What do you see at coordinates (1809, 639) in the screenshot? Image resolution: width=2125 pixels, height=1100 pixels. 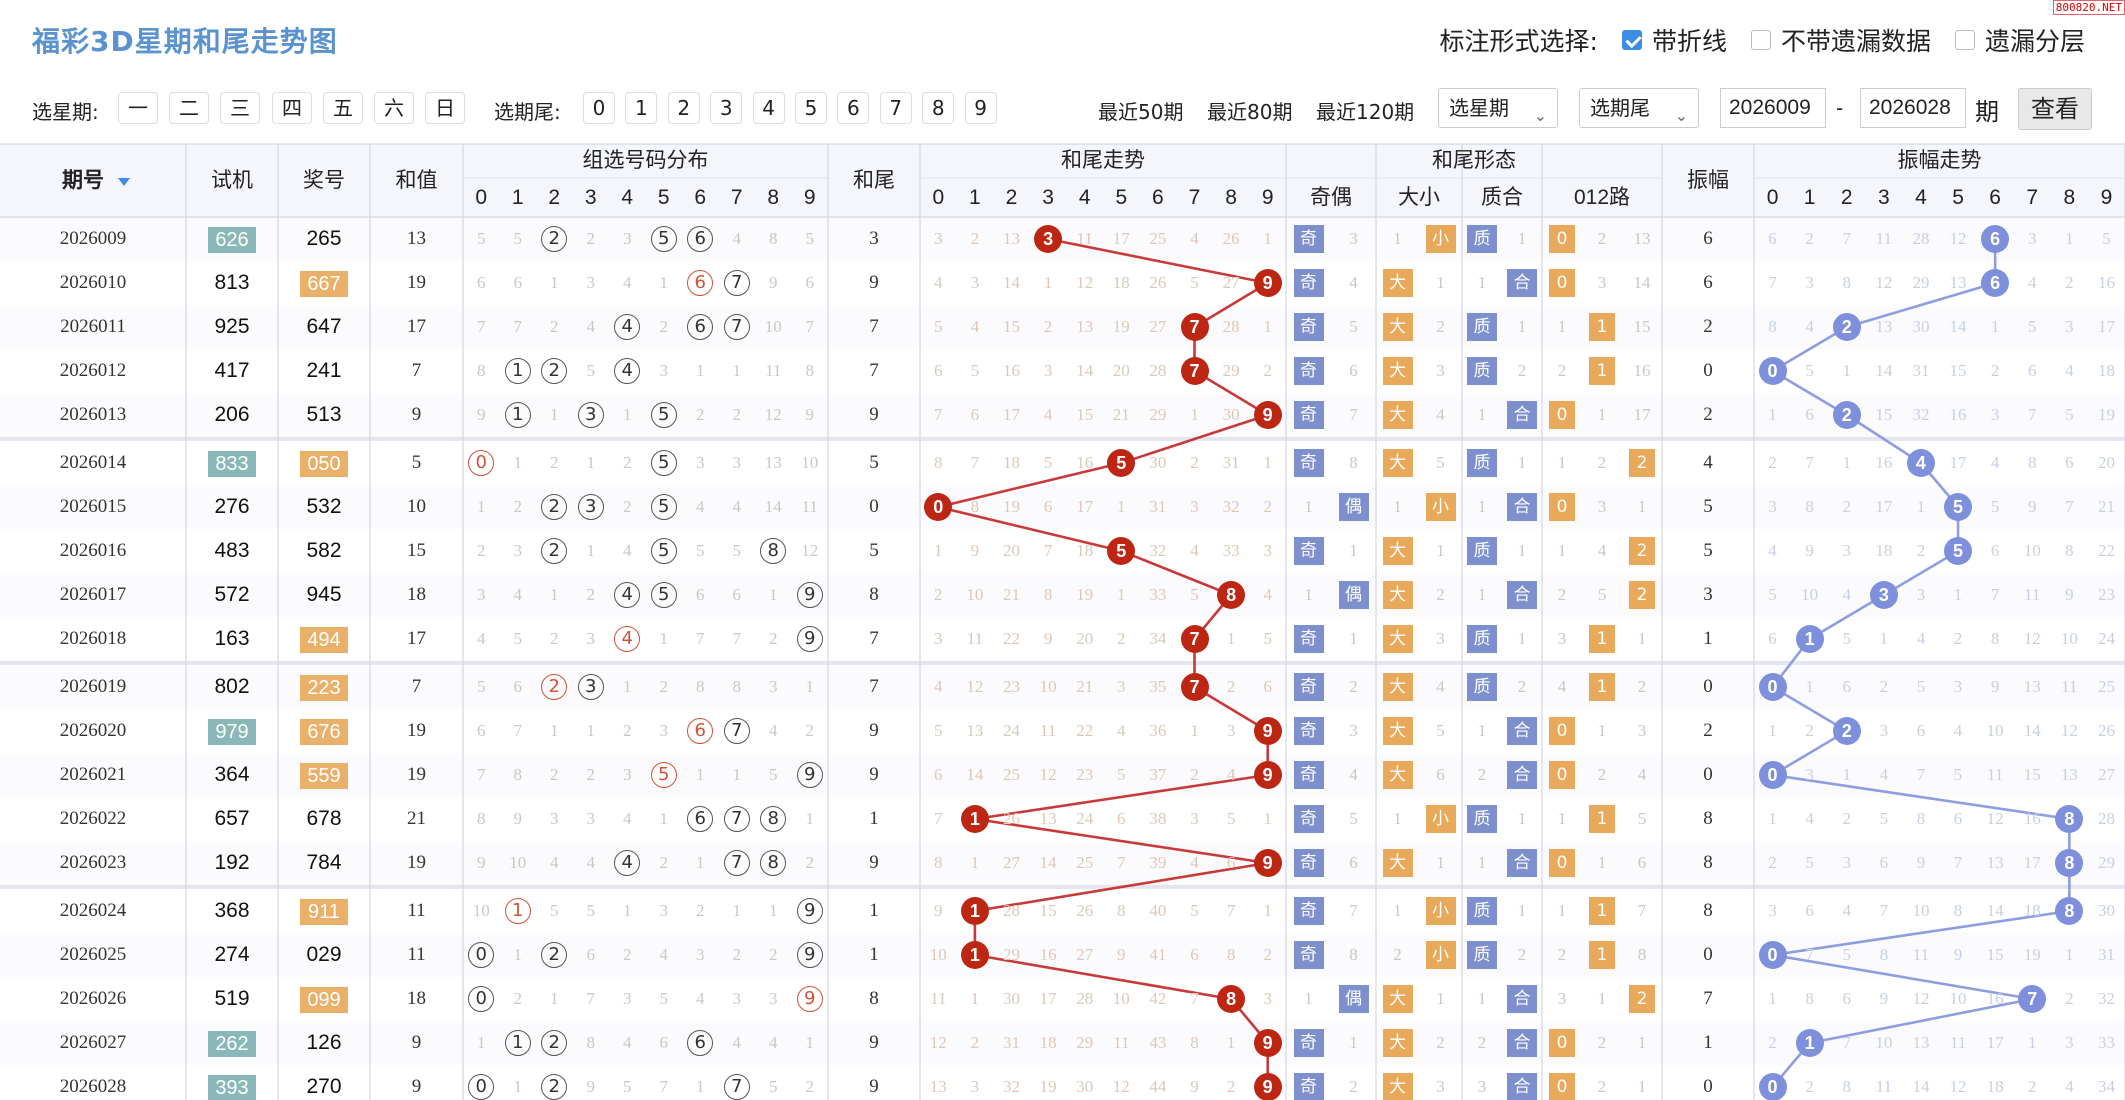 I see `amp-trend-ball: 1` at bounding box center [1809, 639].